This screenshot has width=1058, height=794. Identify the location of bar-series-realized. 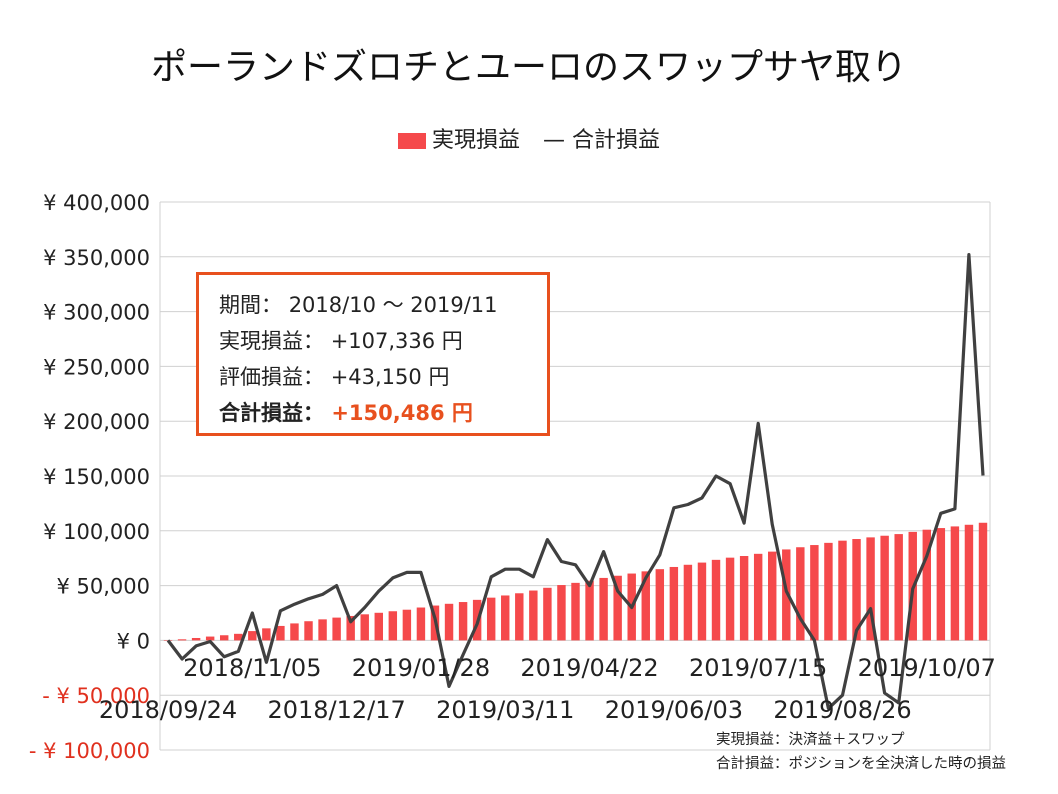
(575, 581).